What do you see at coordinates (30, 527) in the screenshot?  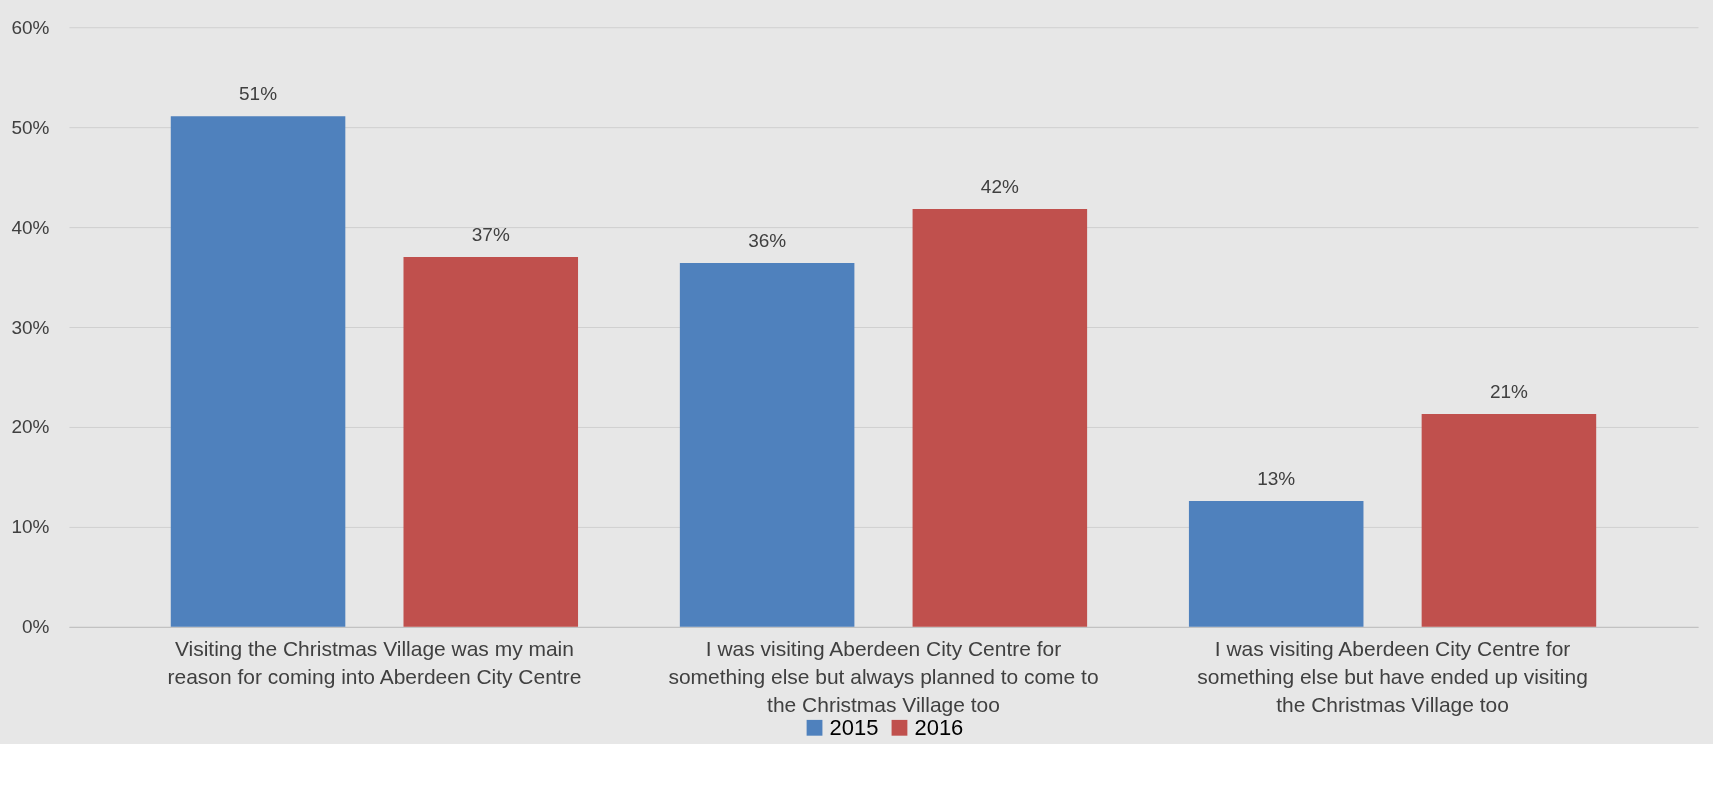 I see `y-tick-label: 10%` at bounding box center [30, 527].